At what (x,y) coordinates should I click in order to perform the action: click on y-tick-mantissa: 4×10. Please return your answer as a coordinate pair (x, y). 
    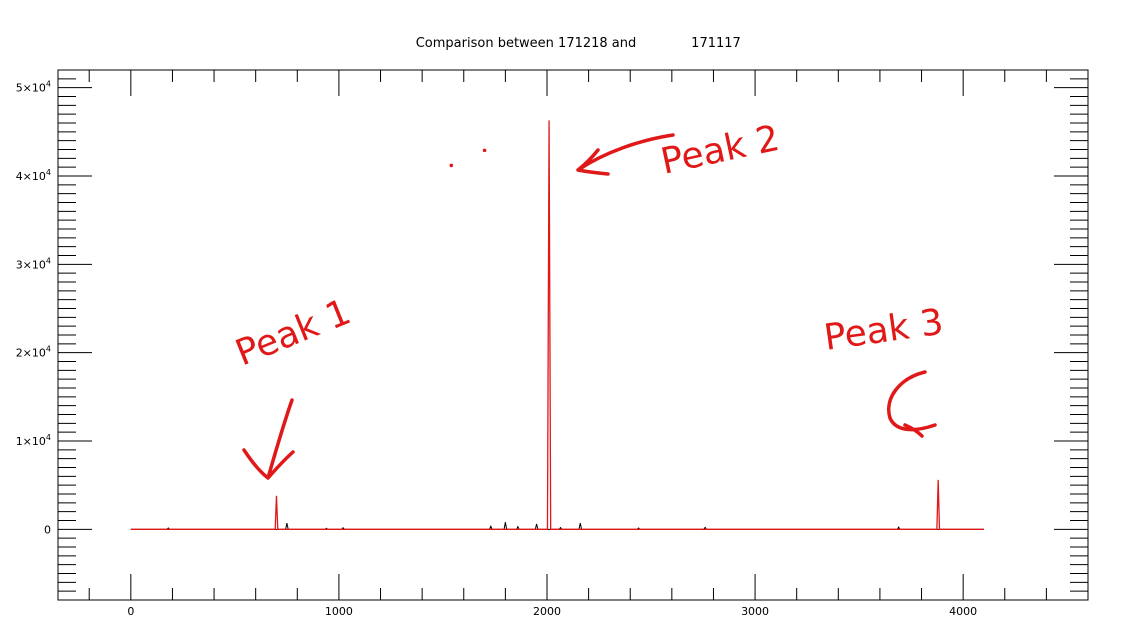
    Looking at the image, I should click on (31, 176).